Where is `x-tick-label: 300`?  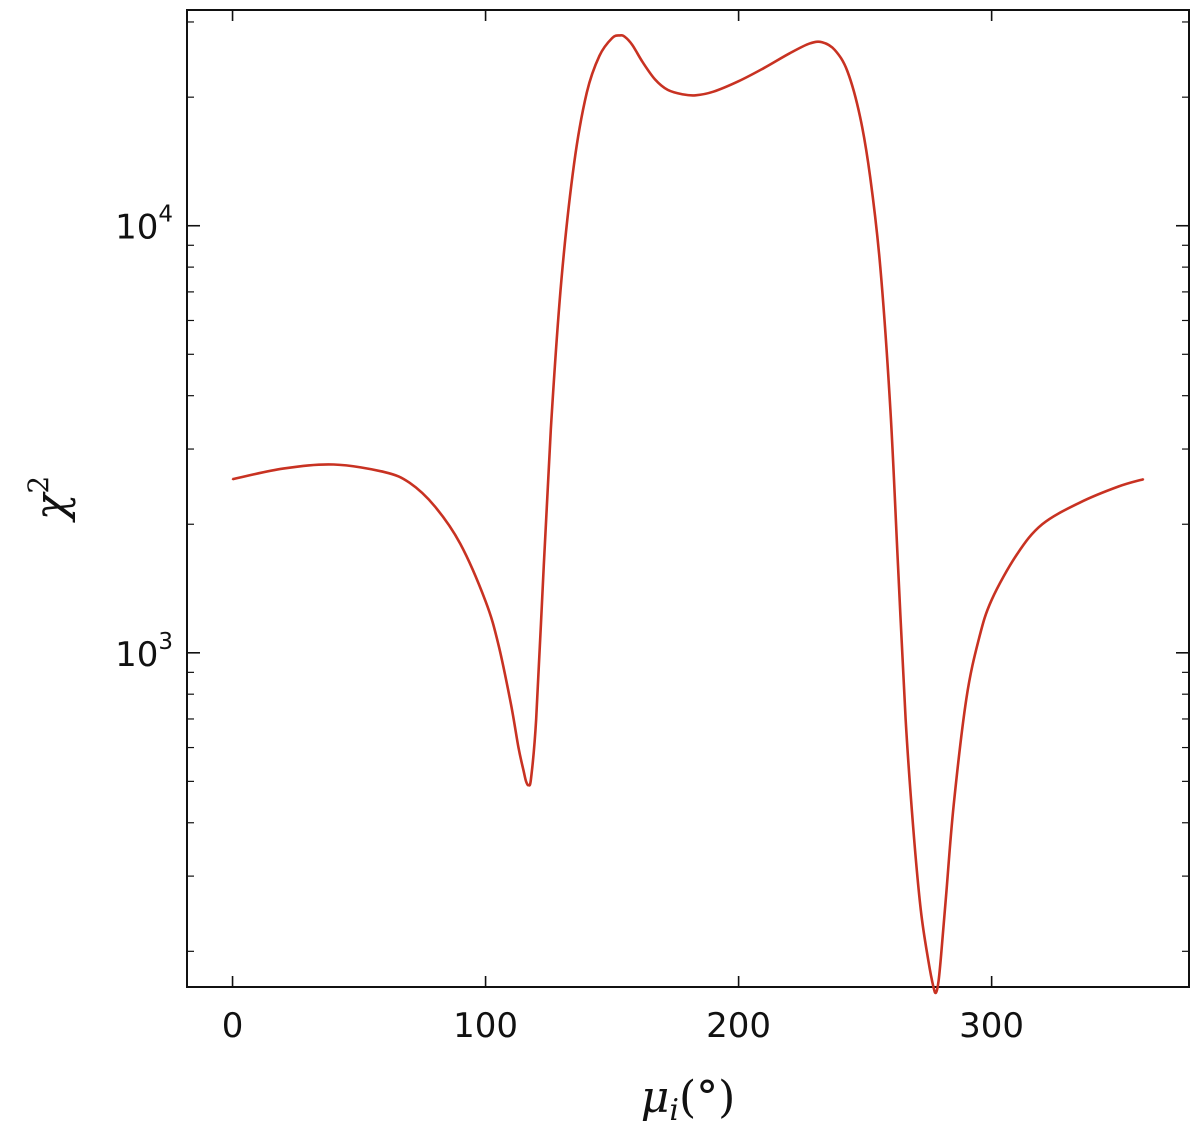
x-tick-label: 300 is located at coordinates (991, 1026).